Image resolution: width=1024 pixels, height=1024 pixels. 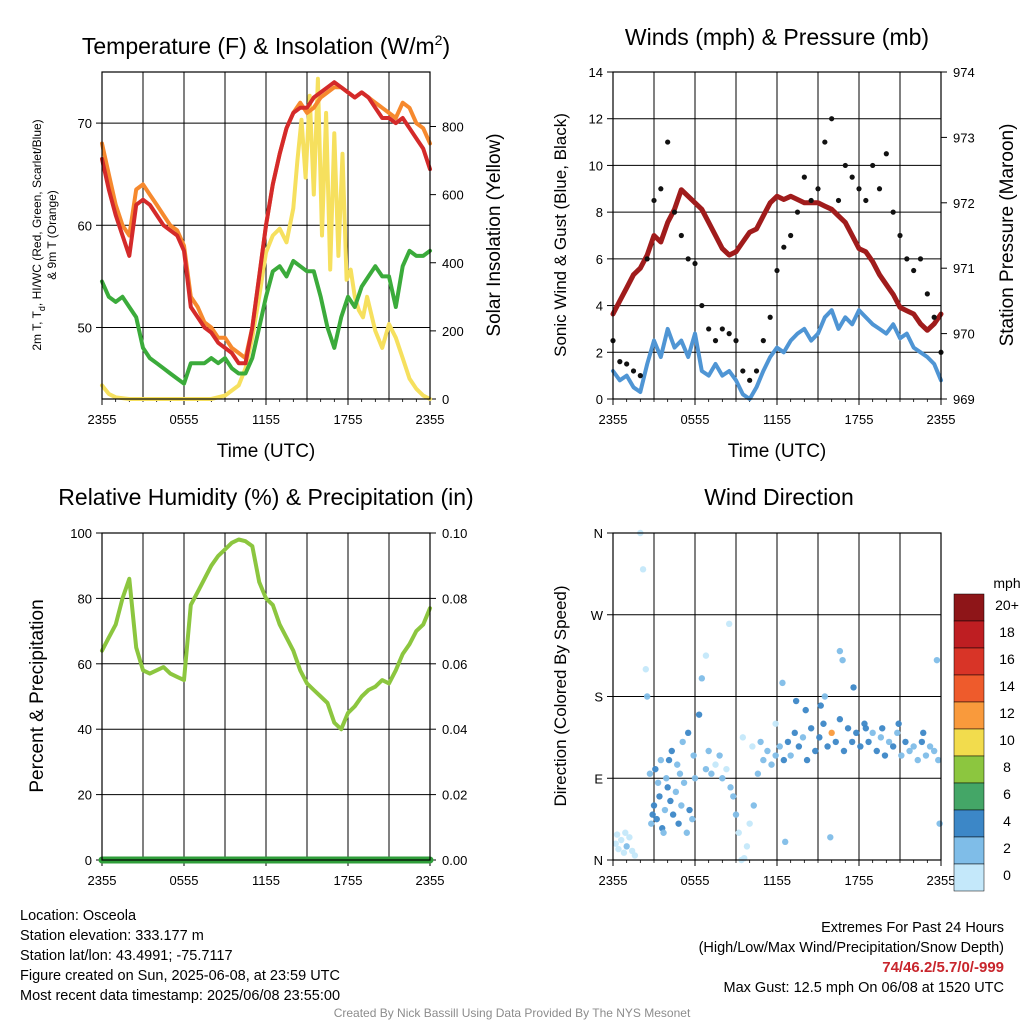 What do you see at coordinates (863, 988) in the screenshot?
I see `max-gust-text: Max Gust: 12.5 mph On 06/08 at 1520 UTC` at bounding box center [863, 988].